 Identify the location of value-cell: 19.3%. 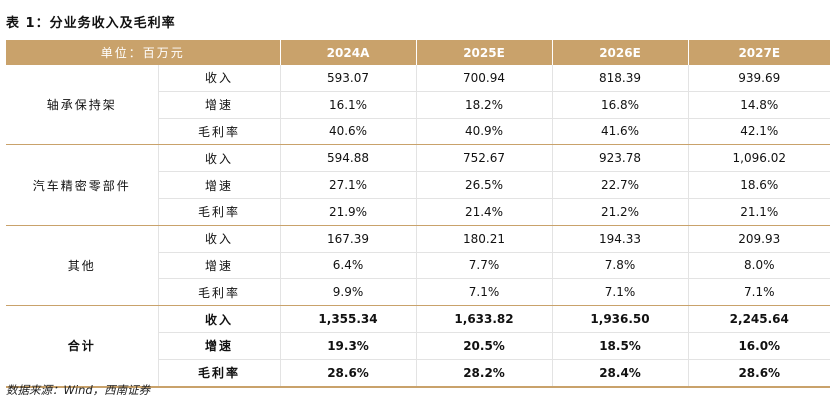
(348, 346).